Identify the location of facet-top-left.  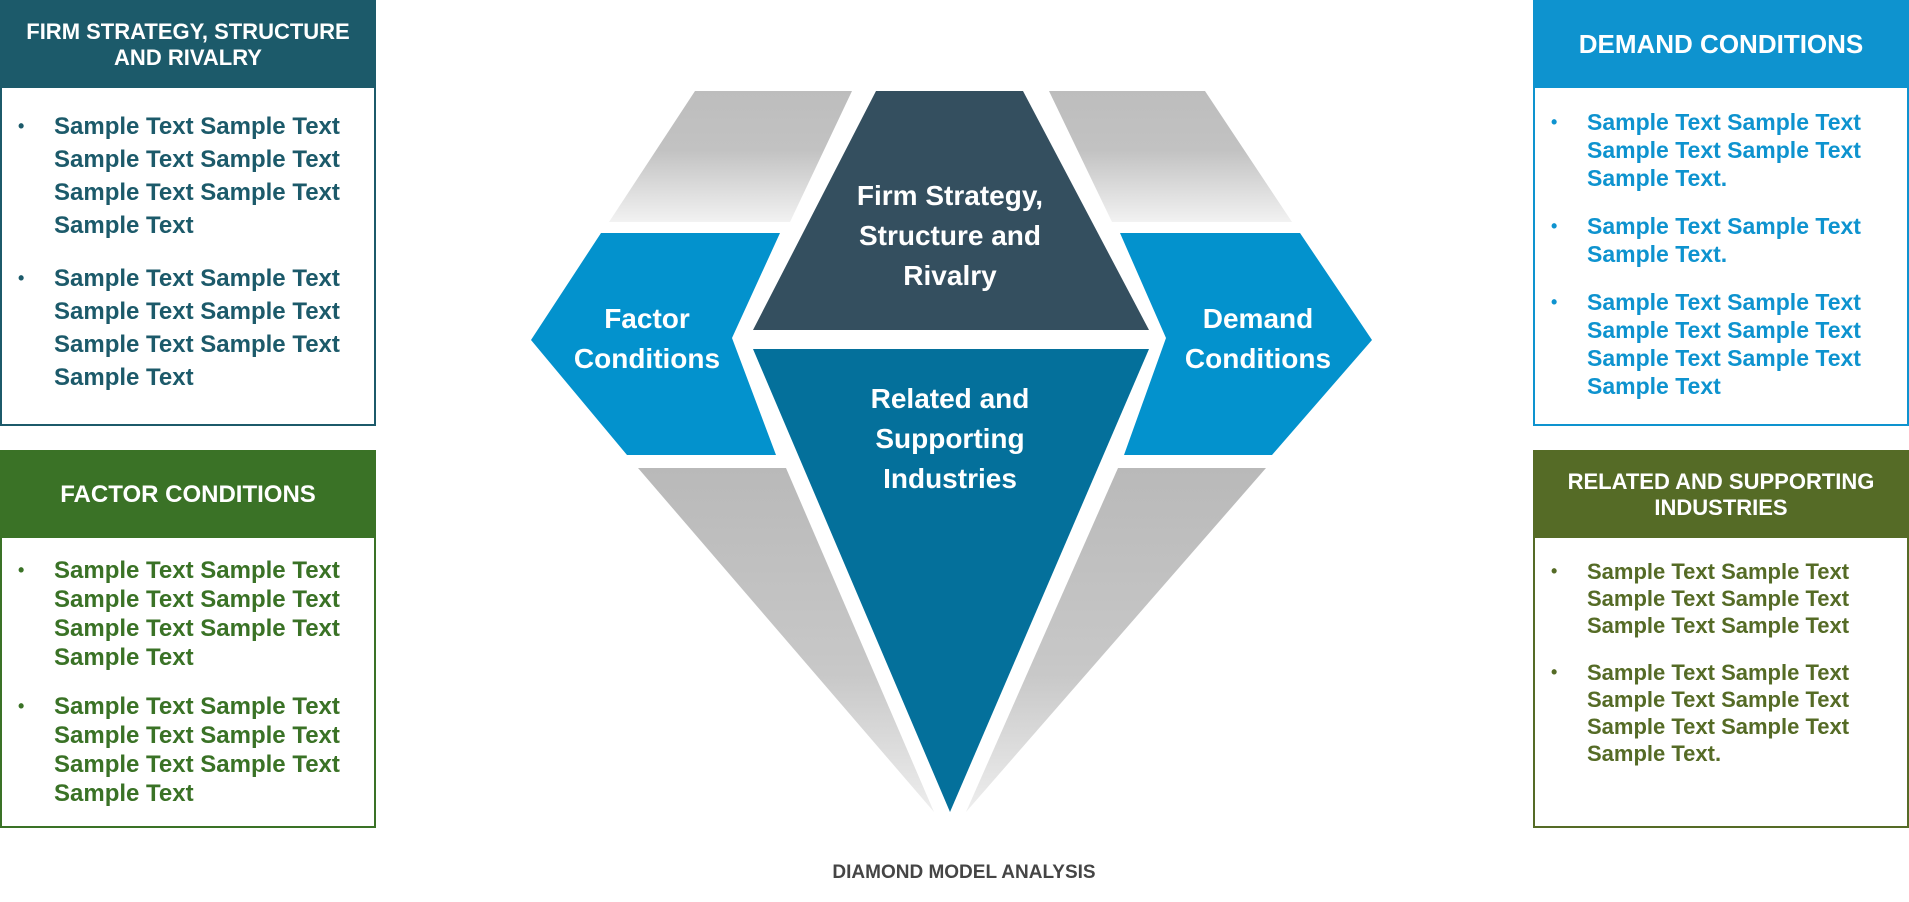
(730, 156).